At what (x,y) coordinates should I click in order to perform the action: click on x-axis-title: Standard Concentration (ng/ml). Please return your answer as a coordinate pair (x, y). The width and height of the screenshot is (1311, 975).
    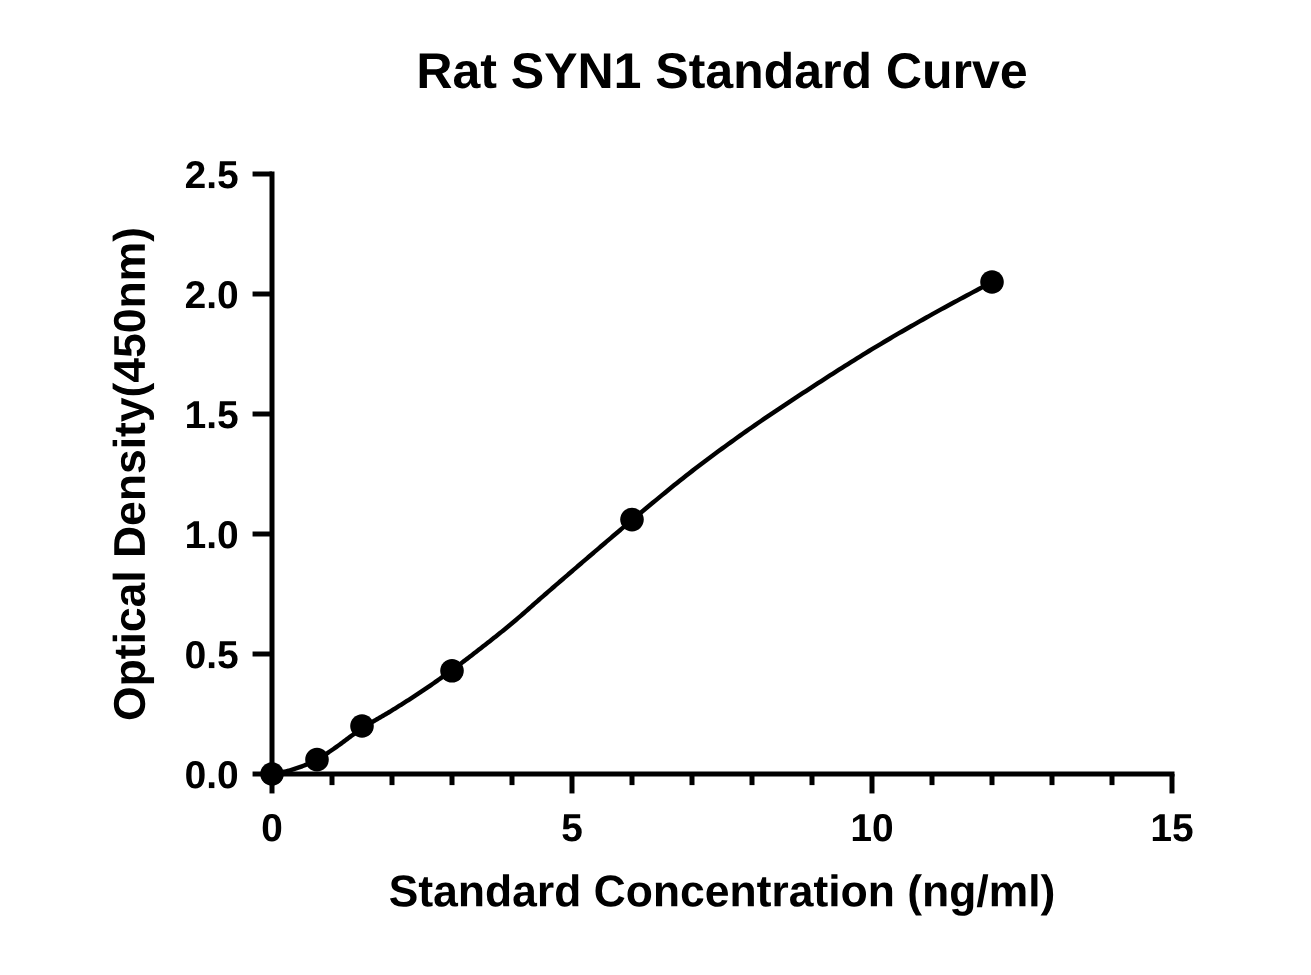
    Looking at the image, I should click on (721, 895).